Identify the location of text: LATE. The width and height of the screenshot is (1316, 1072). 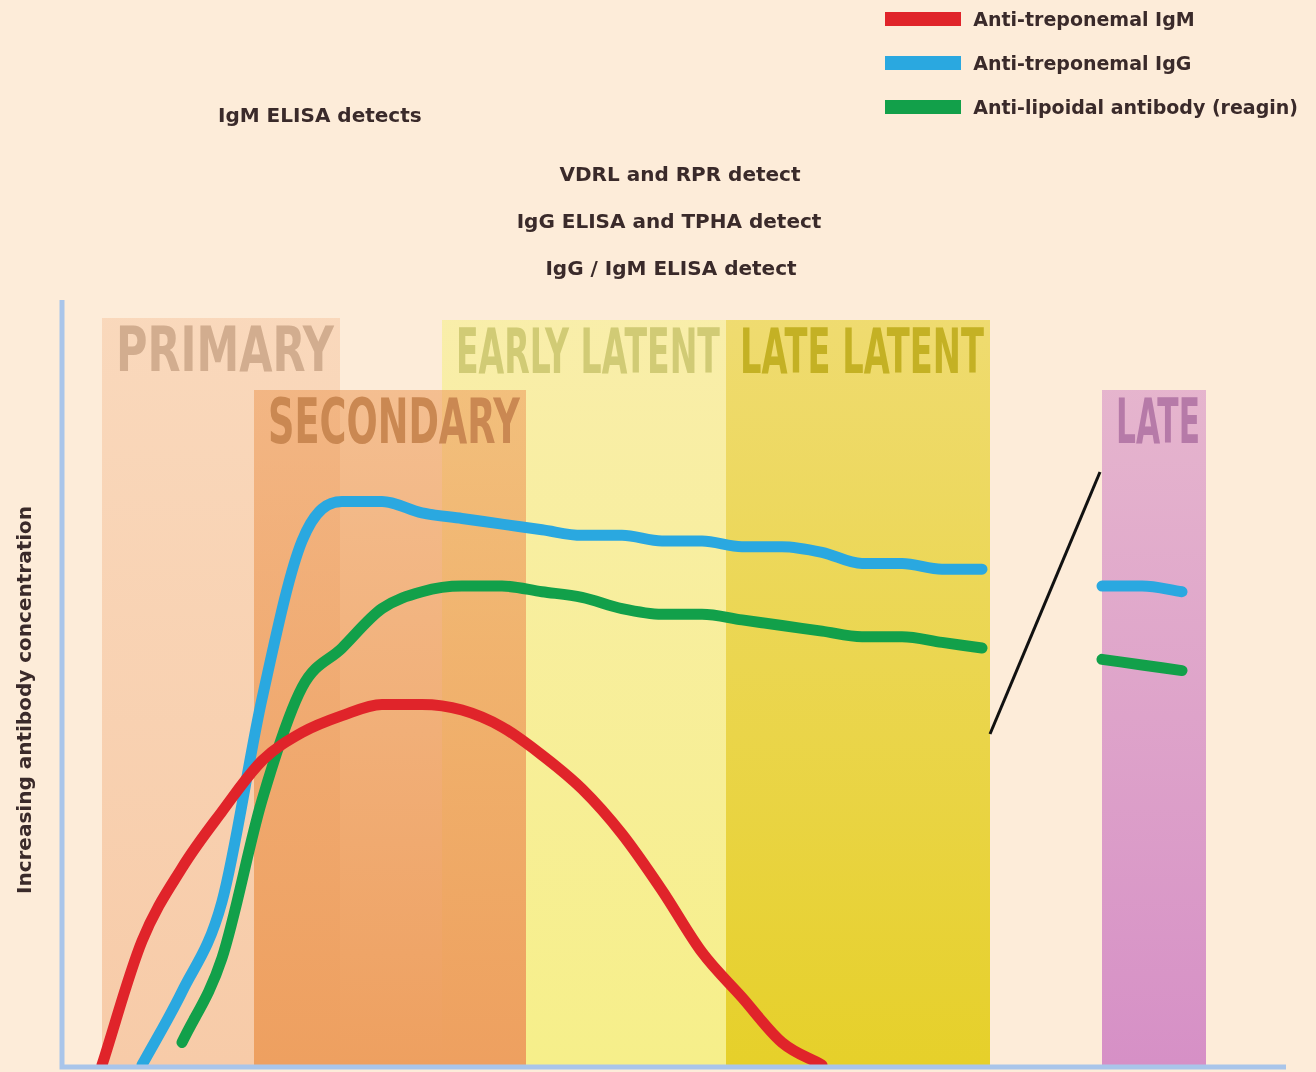
(1158, 421).